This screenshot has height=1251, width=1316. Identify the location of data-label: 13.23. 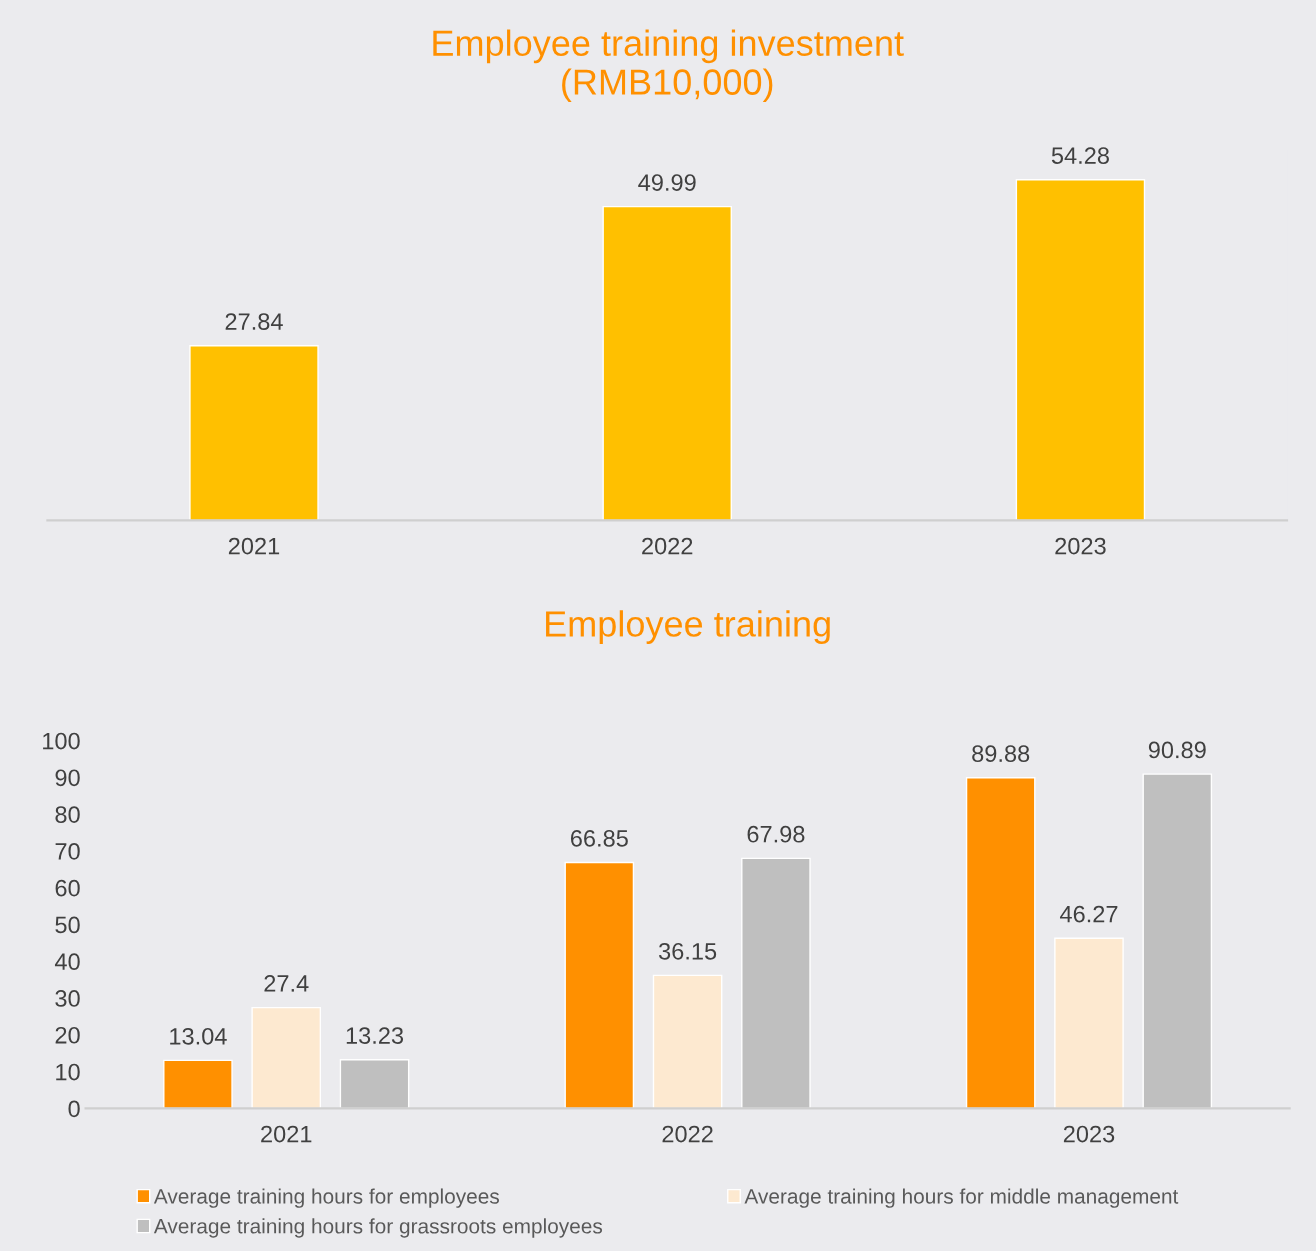
(375, 1035).